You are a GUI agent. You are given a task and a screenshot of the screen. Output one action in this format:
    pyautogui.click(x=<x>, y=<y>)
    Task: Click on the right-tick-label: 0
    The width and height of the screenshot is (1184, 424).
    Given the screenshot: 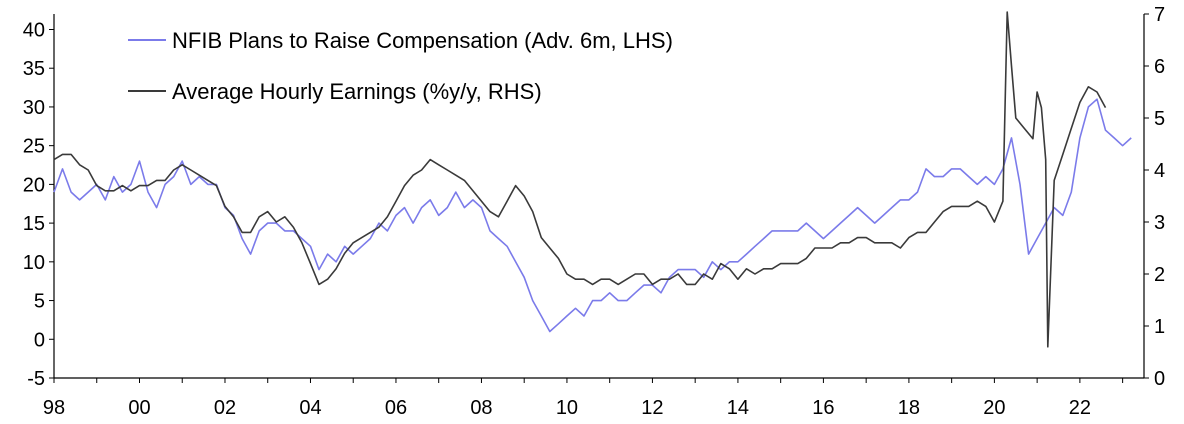 What is the action you would take?
    pyautogui.click(x=1159, y=379)
    